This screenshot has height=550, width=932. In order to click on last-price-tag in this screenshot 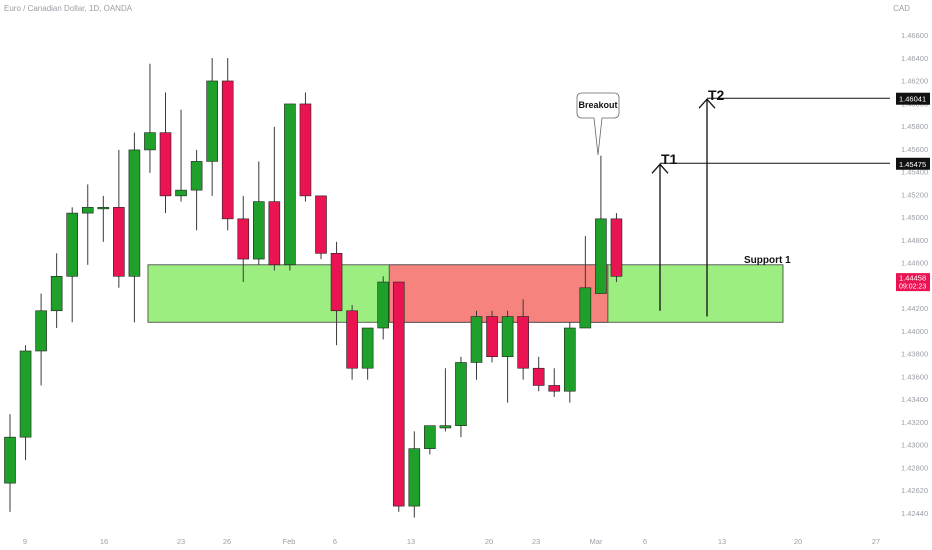, I will do `click(913, 282)`.